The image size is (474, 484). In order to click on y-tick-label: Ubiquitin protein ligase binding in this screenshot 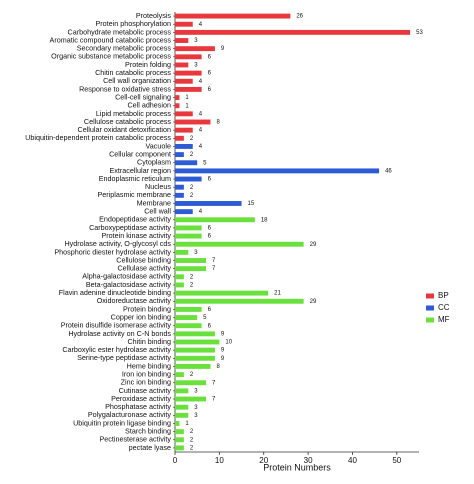, I will do `click(122, 422)`.